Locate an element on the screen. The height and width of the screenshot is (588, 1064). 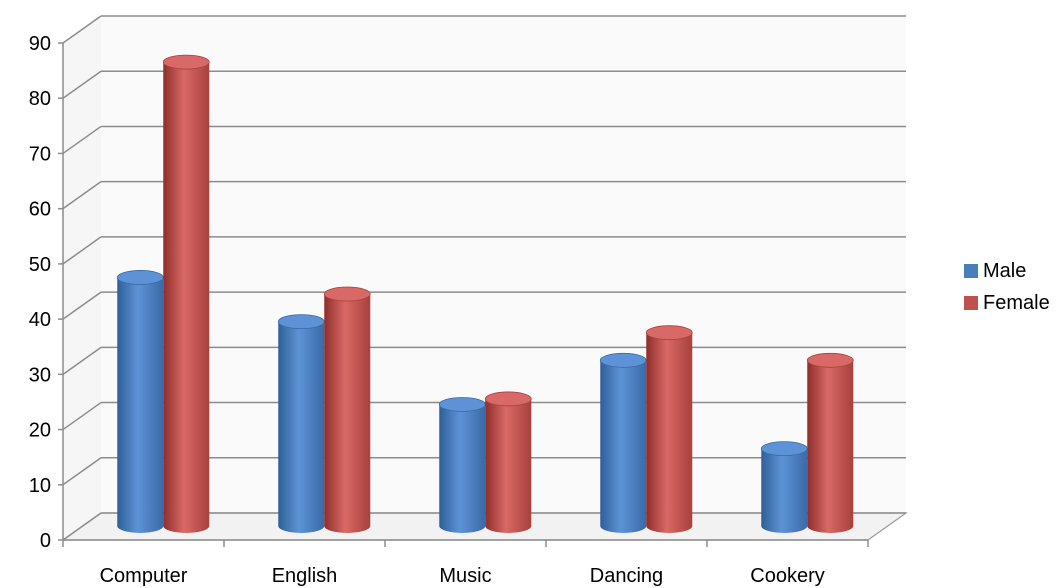
x-tick-label: Dancing is located at coordinates (626, 576).